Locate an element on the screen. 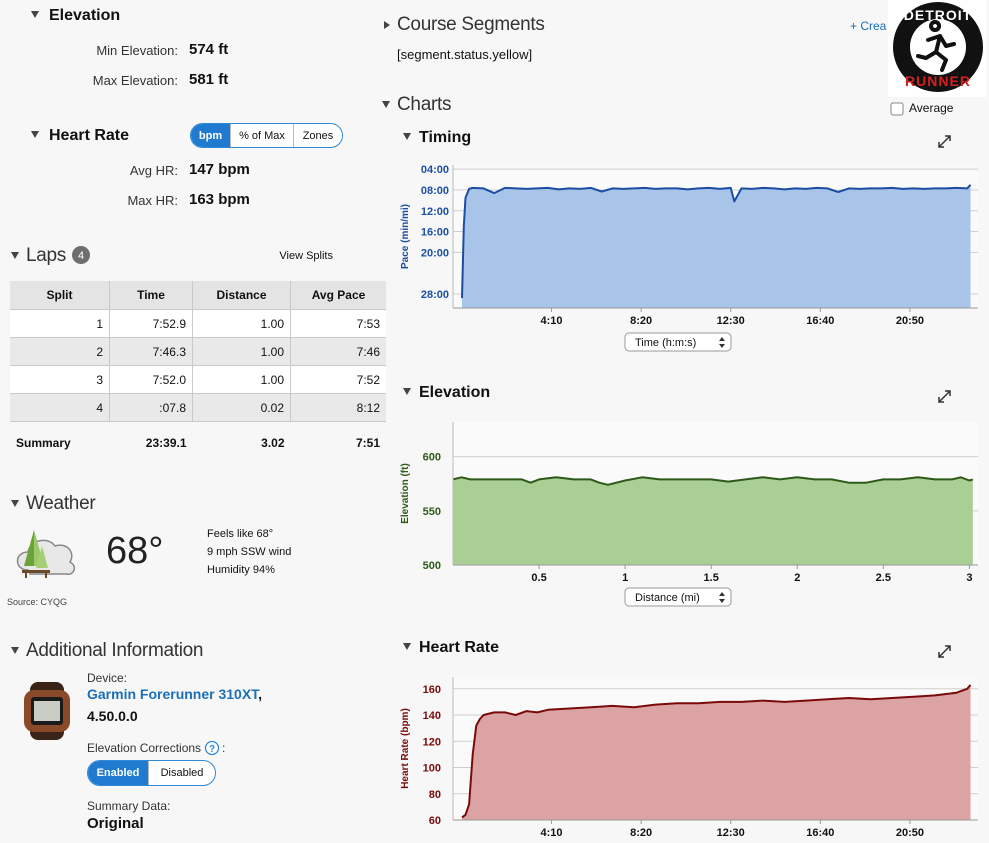  stat-value: 574 ft is located at coordinates (209, 49).